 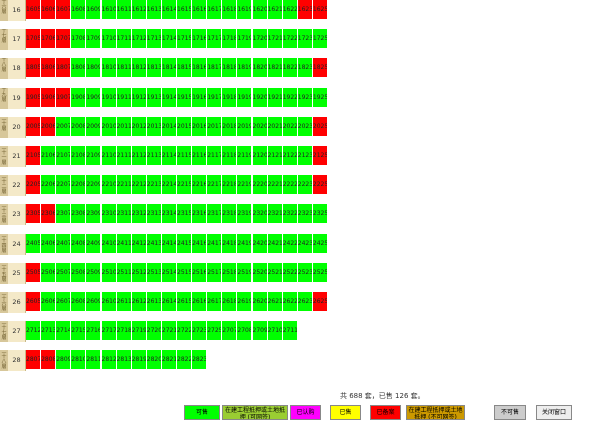 What do you see at coordinates (64, 243) in the screenshot?
I see `unit-cell: 2407` at bounding box center [64, 243].